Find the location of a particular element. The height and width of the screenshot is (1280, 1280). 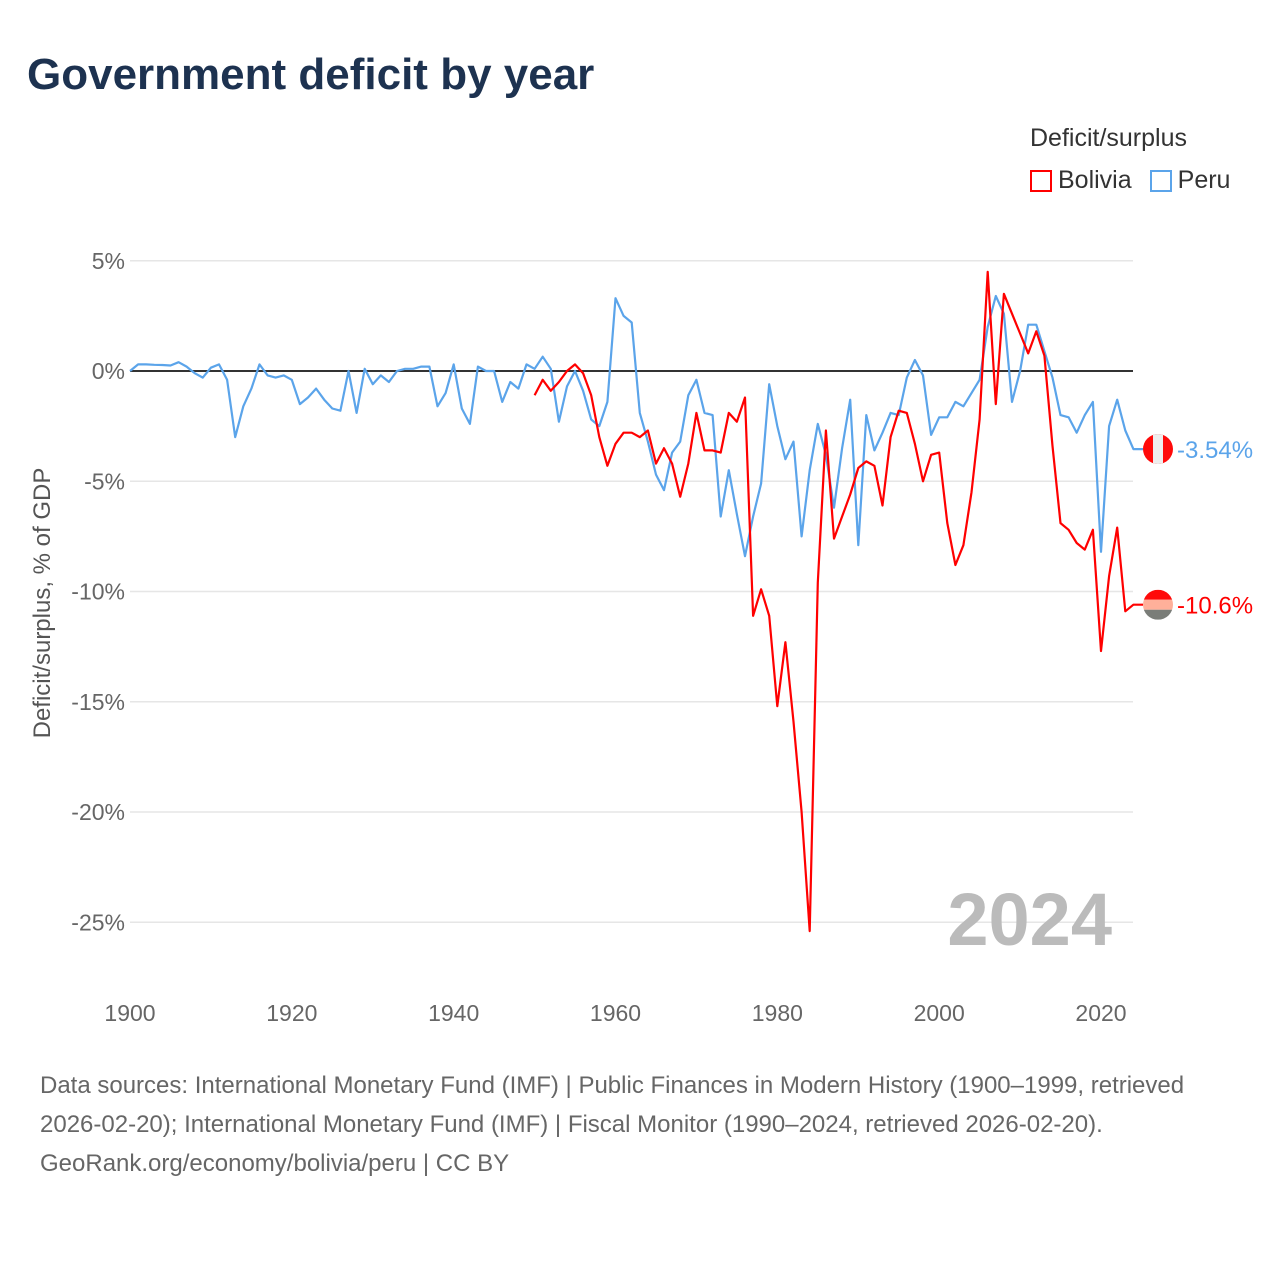

y-tick-label: -5% is located at coordinates (104, 481).